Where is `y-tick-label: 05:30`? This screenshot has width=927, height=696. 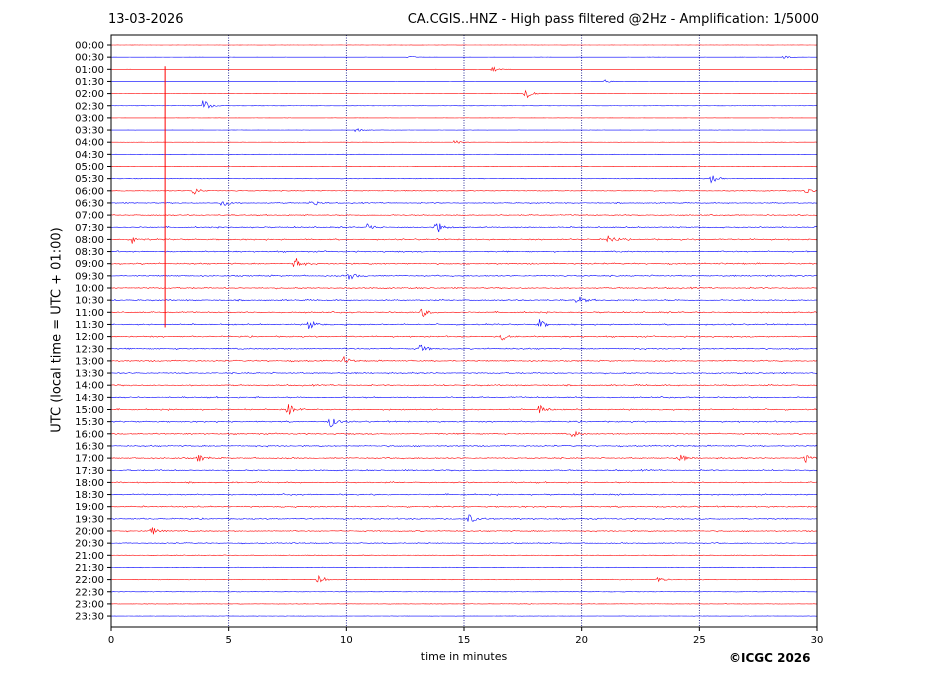 y-tick-label: 05:30 is located at coordinates (89, 179).